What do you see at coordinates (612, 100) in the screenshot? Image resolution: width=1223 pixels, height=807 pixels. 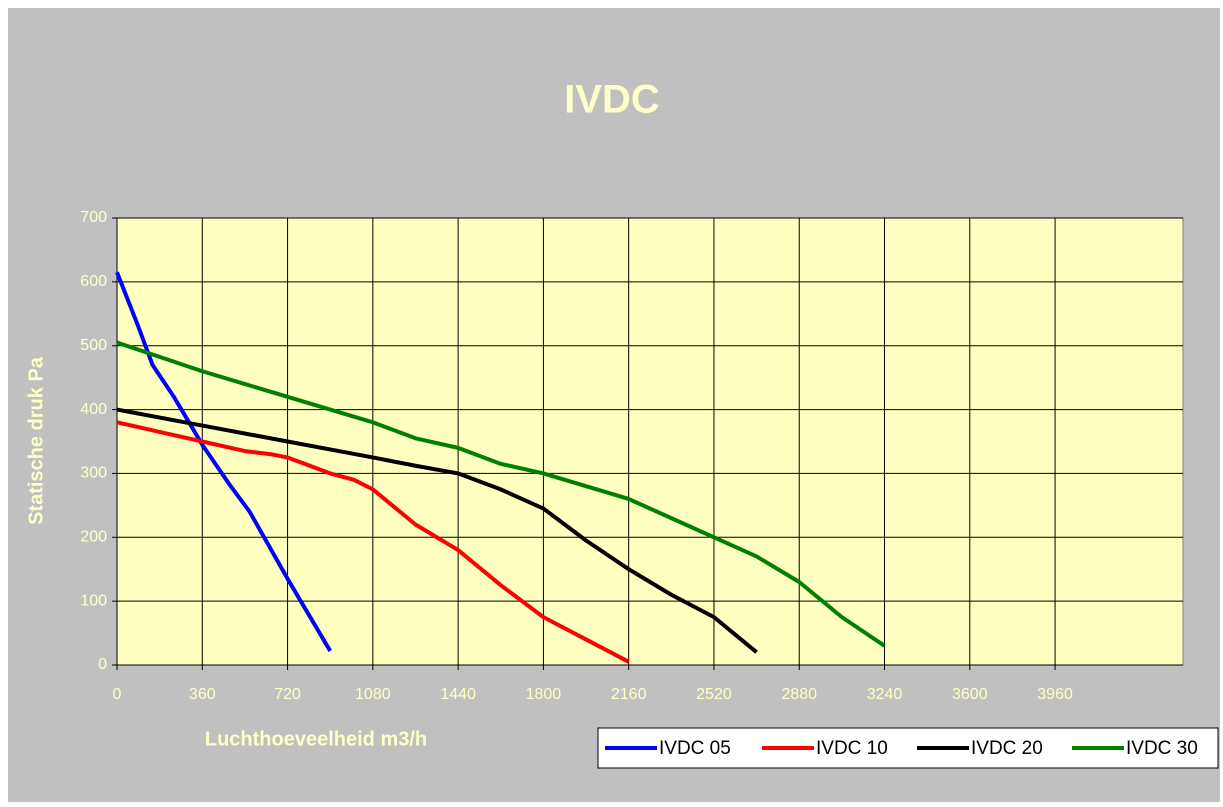 I see `chart-title: IVDC` at bounding box center [612, 100].